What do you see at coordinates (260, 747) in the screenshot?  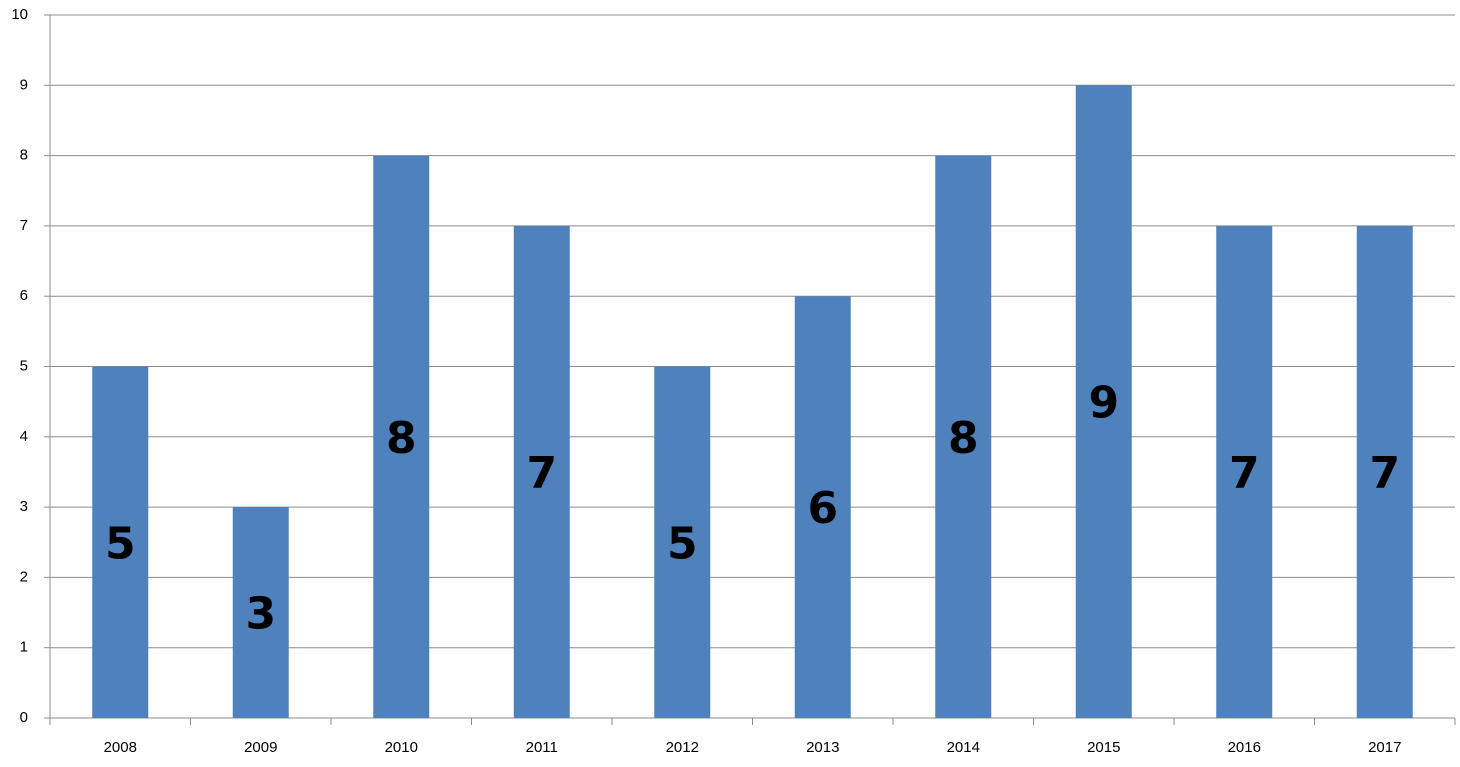 I see `x-tick-label: 2009` at bounding box center [260, 747].